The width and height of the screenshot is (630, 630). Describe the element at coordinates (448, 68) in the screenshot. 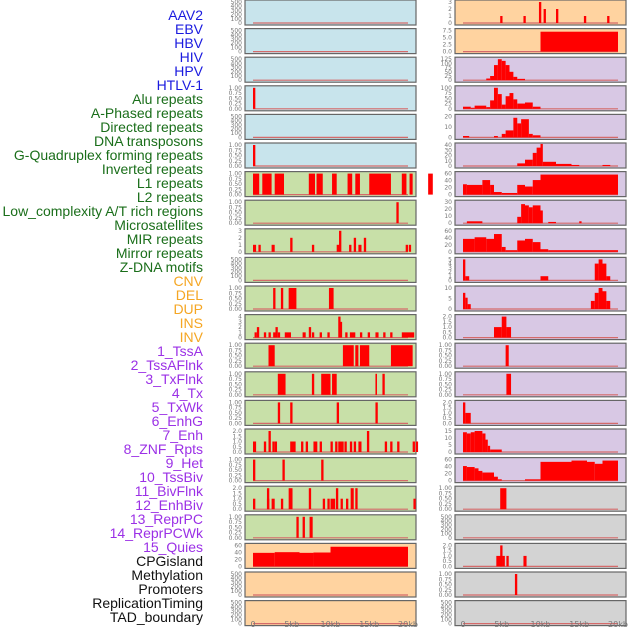

I see `right-y-tick-label: 75` at that location.